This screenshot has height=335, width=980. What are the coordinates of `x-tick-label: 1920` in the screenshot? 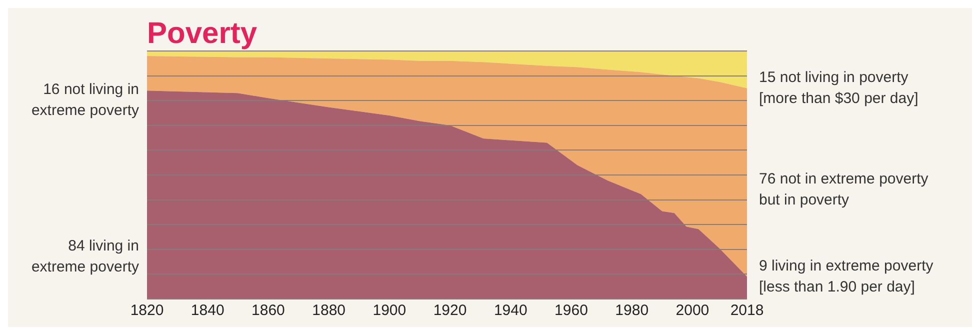 It's located at (450, 311).